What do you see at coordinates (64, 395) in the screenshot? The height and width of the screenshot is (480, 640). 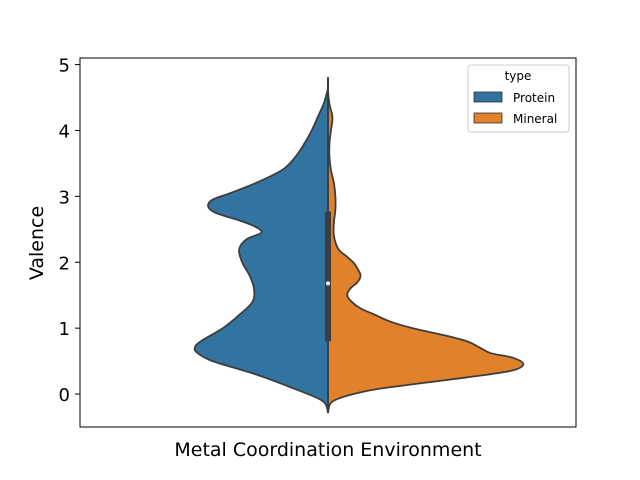 I see `y-tick-label: 0` at bounding box center [64, 395].